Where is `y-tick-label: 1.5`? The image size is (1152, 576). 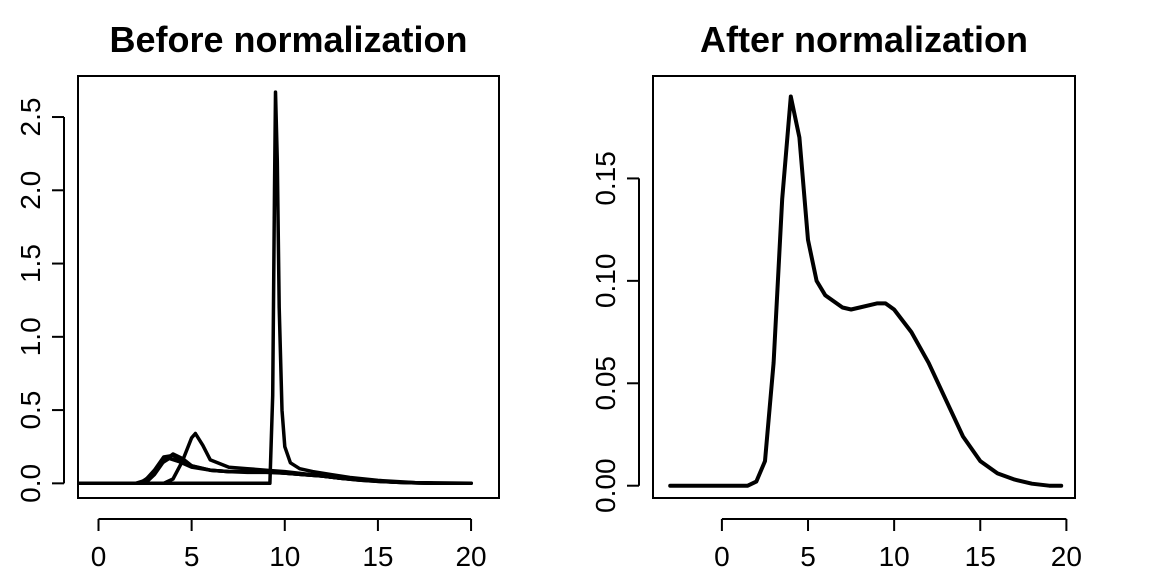
y-tick-label: 1.5 is located at coordinates (30, 263).